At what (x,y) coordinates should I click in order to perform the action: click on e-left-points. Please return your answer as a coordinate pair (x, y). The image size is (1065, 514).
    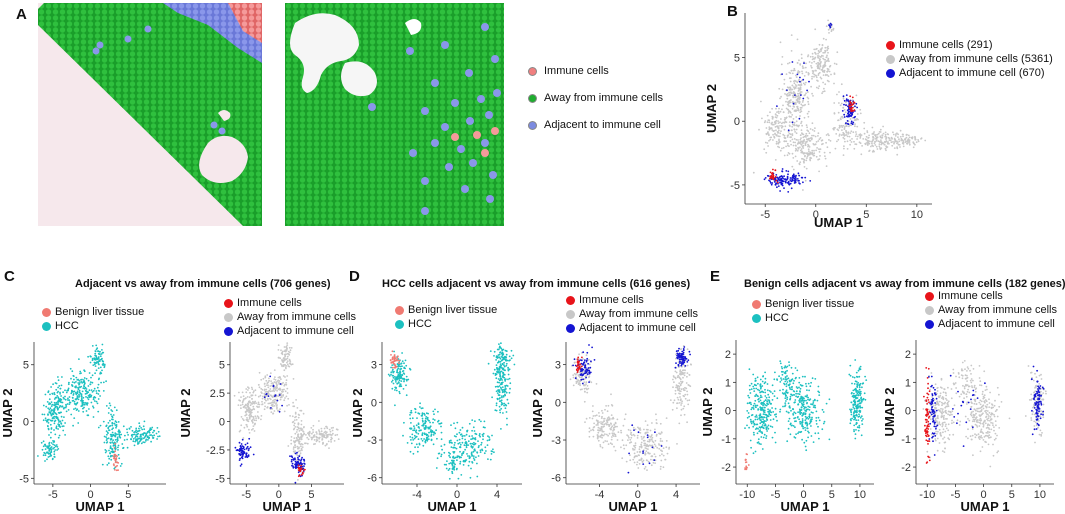
    Looking at the image, I should click on (806, 415).